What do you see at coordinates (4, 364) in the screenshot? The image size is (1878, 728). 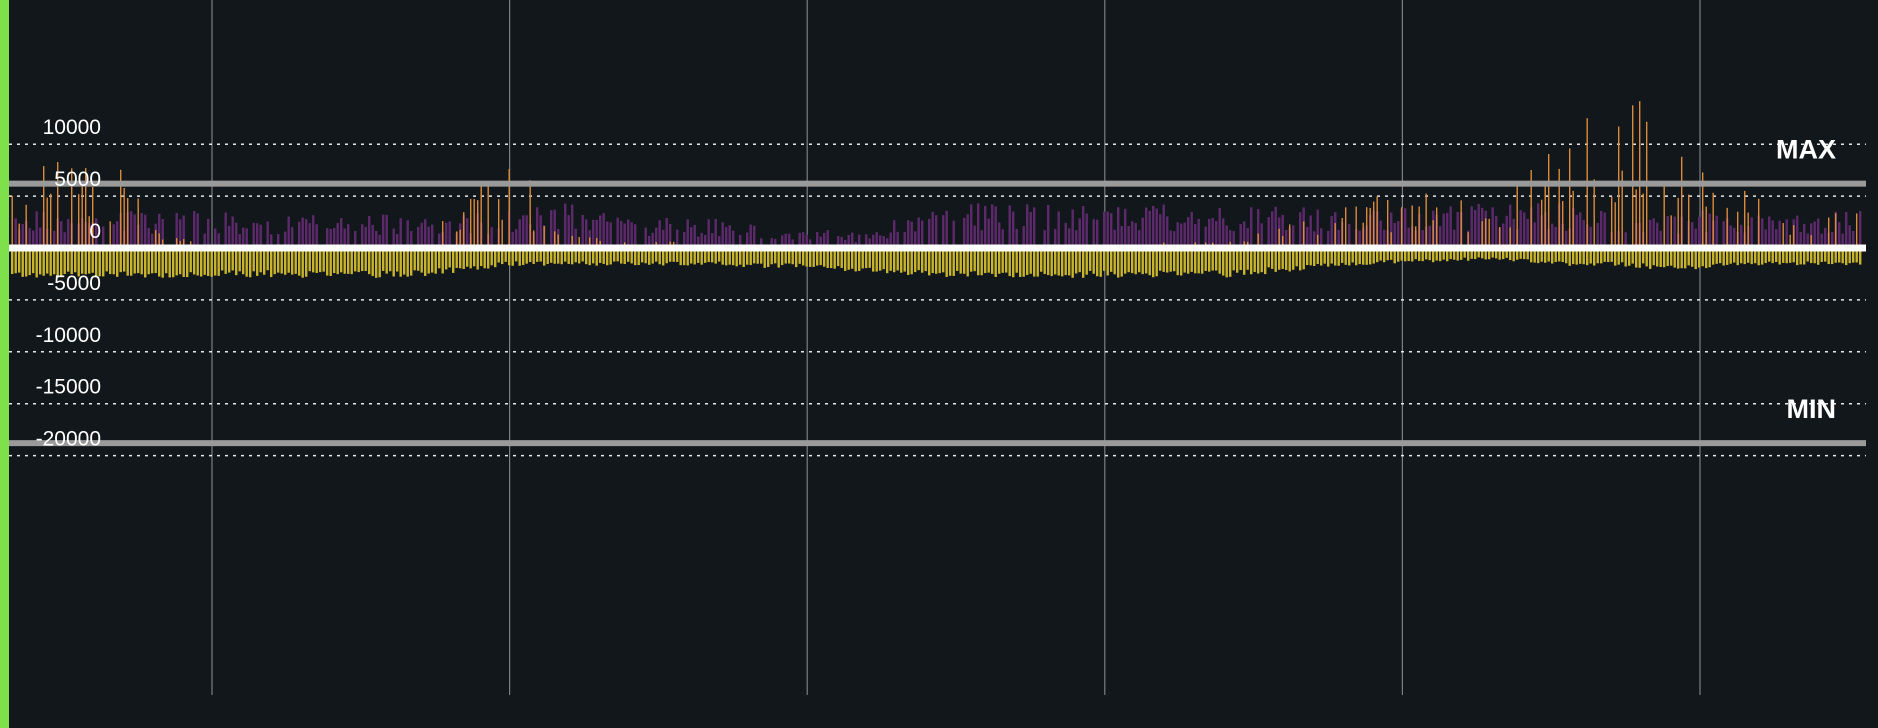 I see `left-marker-bar` at bounding box center [4, 364].